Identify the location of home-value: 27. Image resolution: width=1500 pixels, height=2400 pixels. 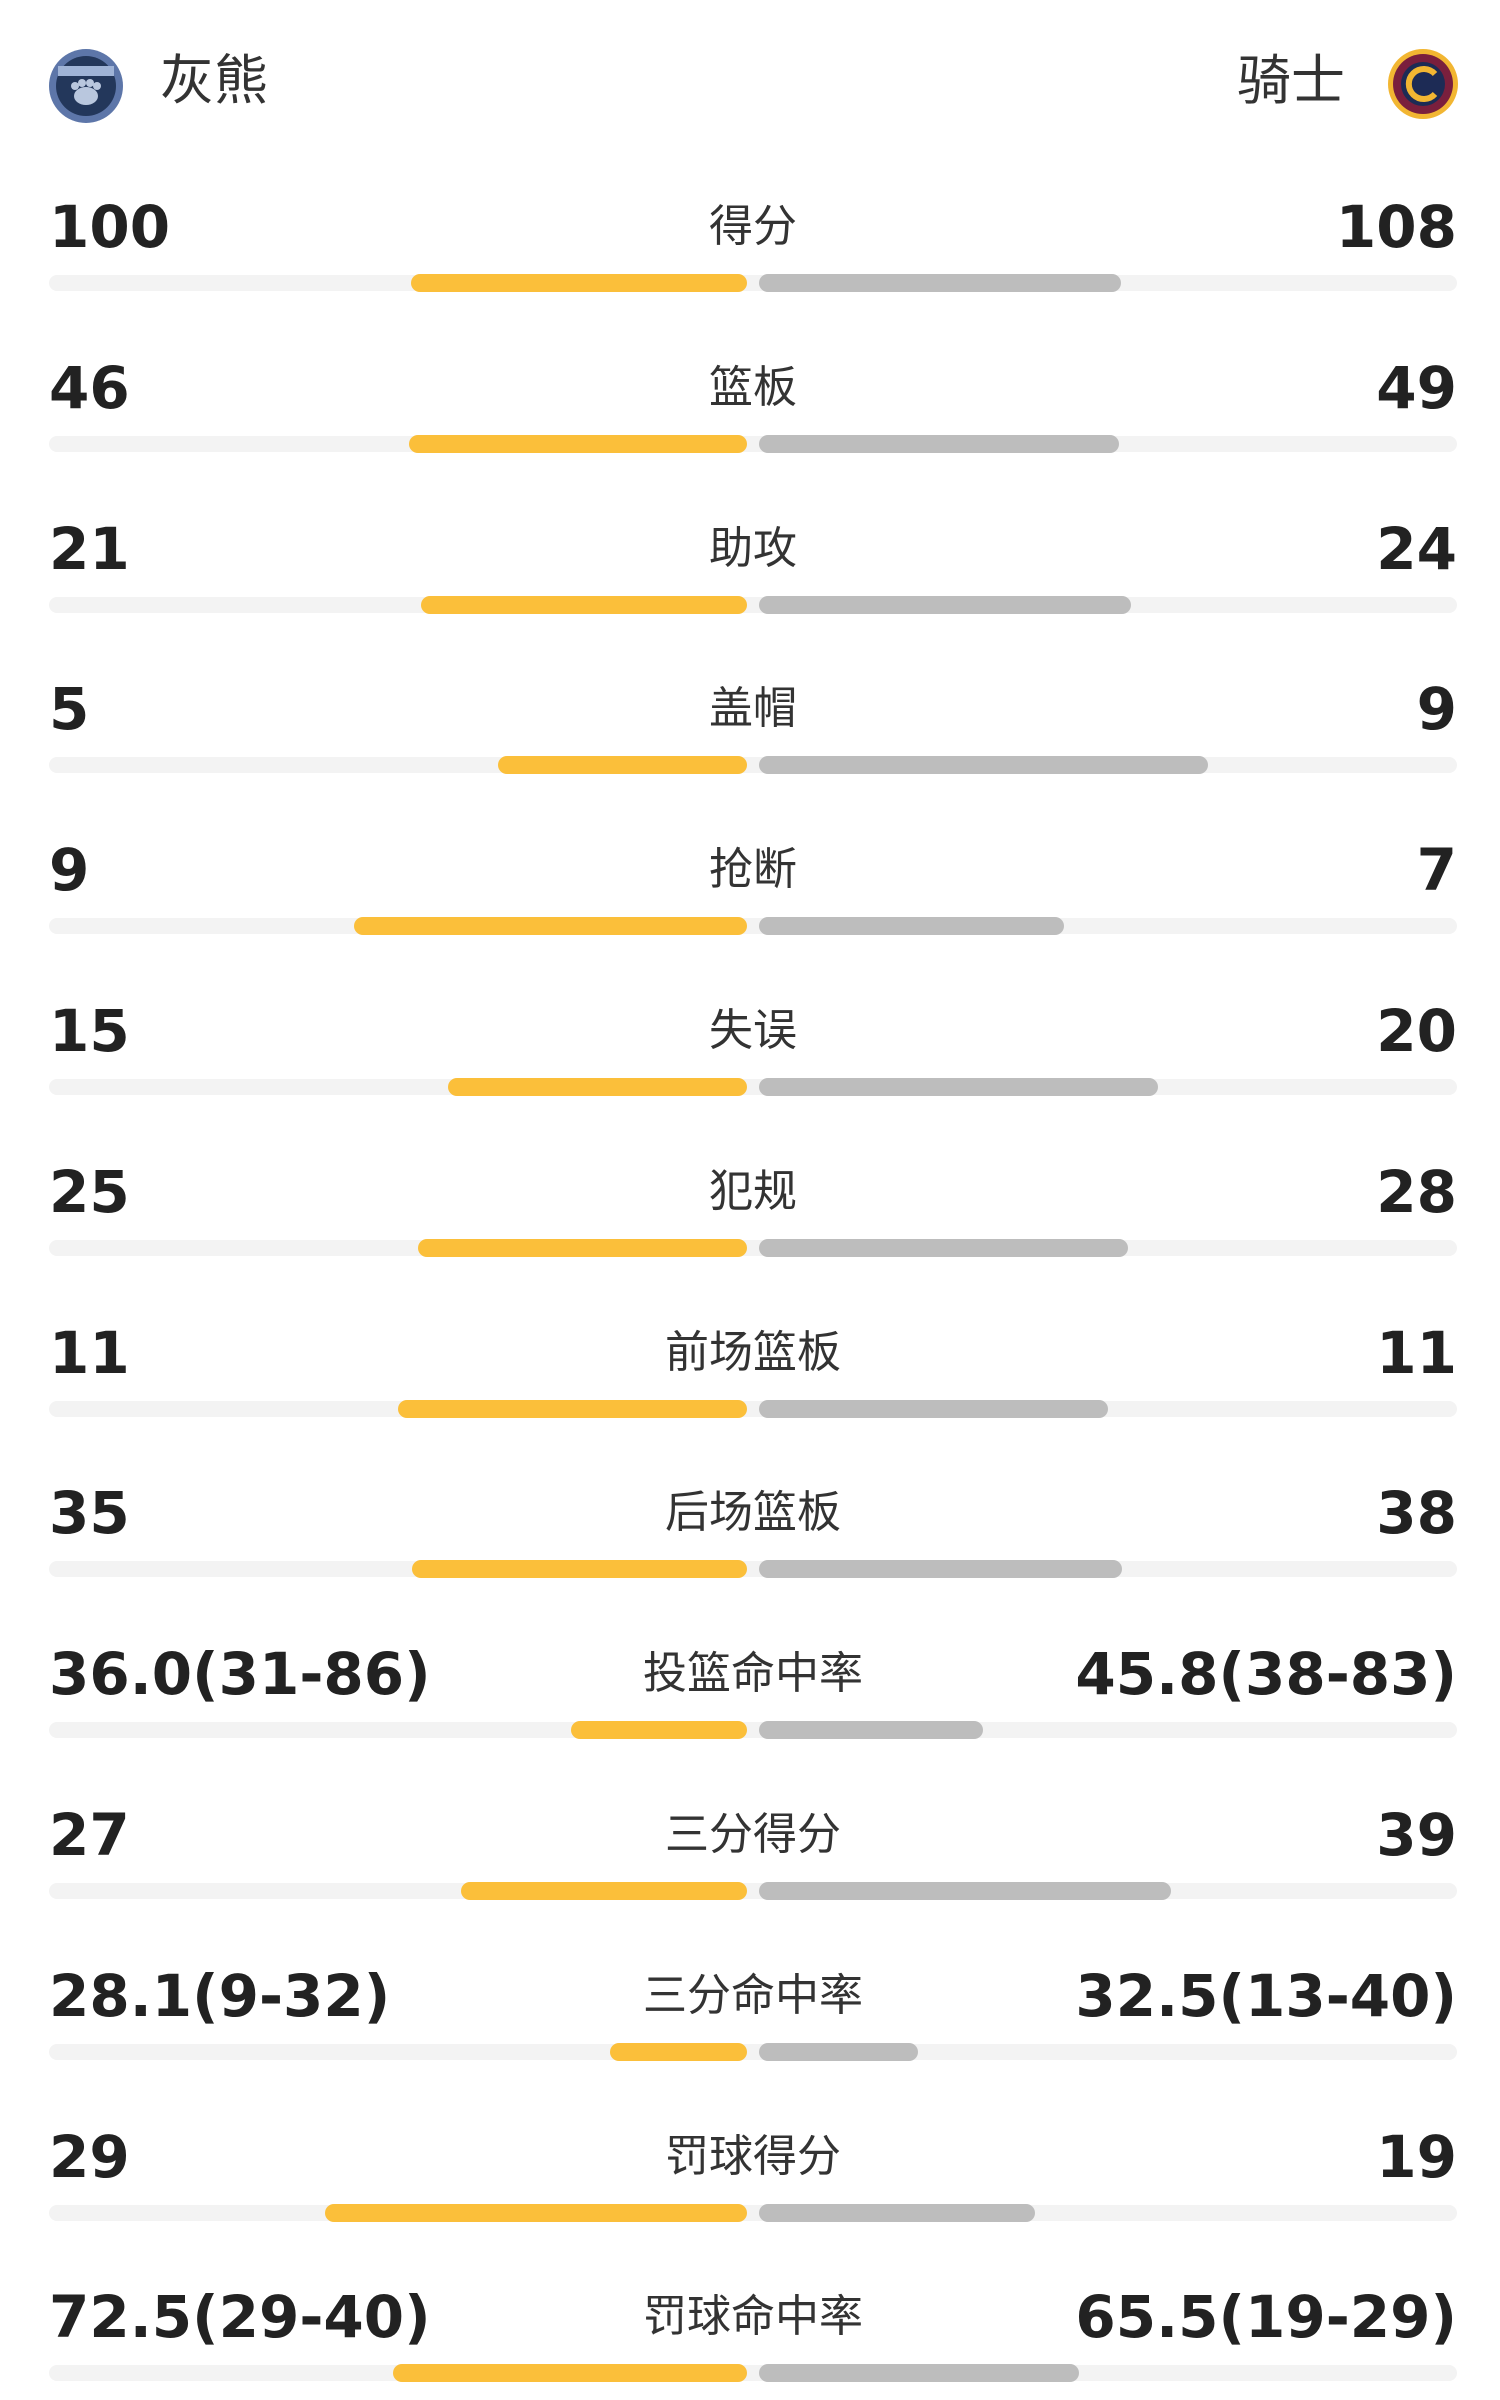
(89, 1835).